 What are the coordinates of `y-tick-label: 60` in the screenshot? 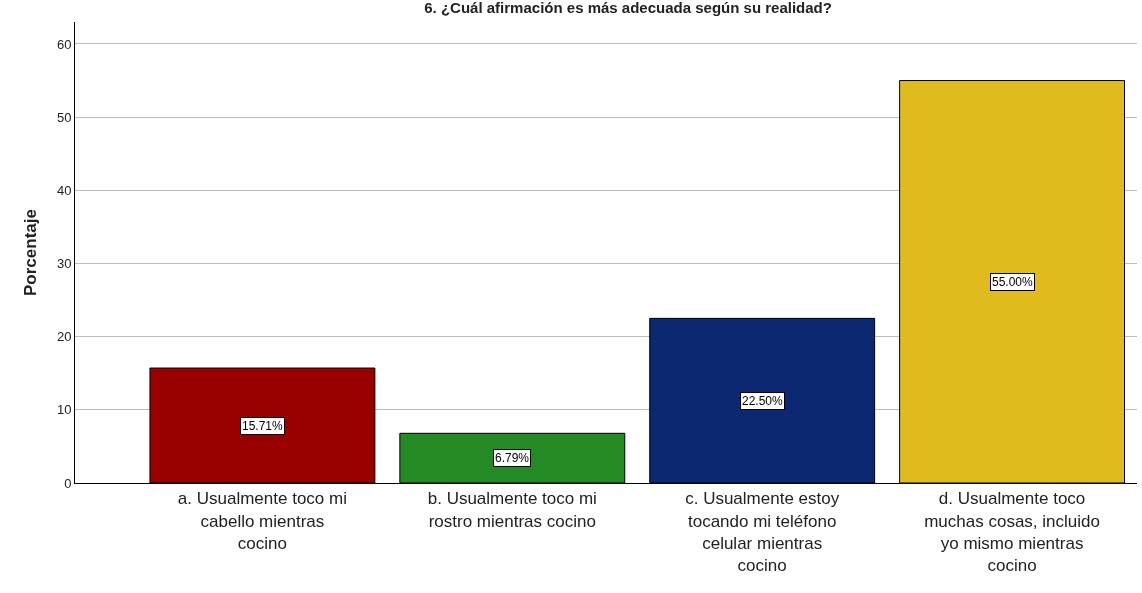 It's located at (64, 44).